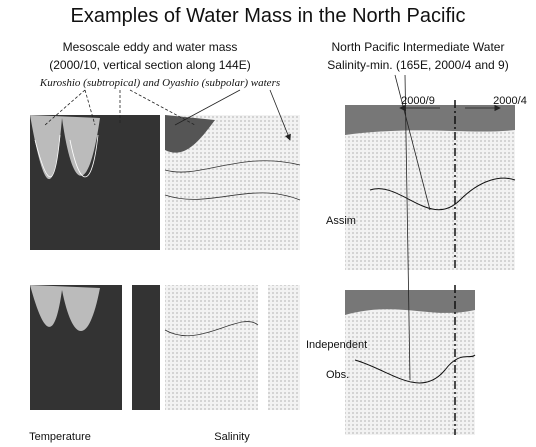  Describe the element at coordinates (418, 101) in the screenshot. I see `date-label: 2000/9` at that location.